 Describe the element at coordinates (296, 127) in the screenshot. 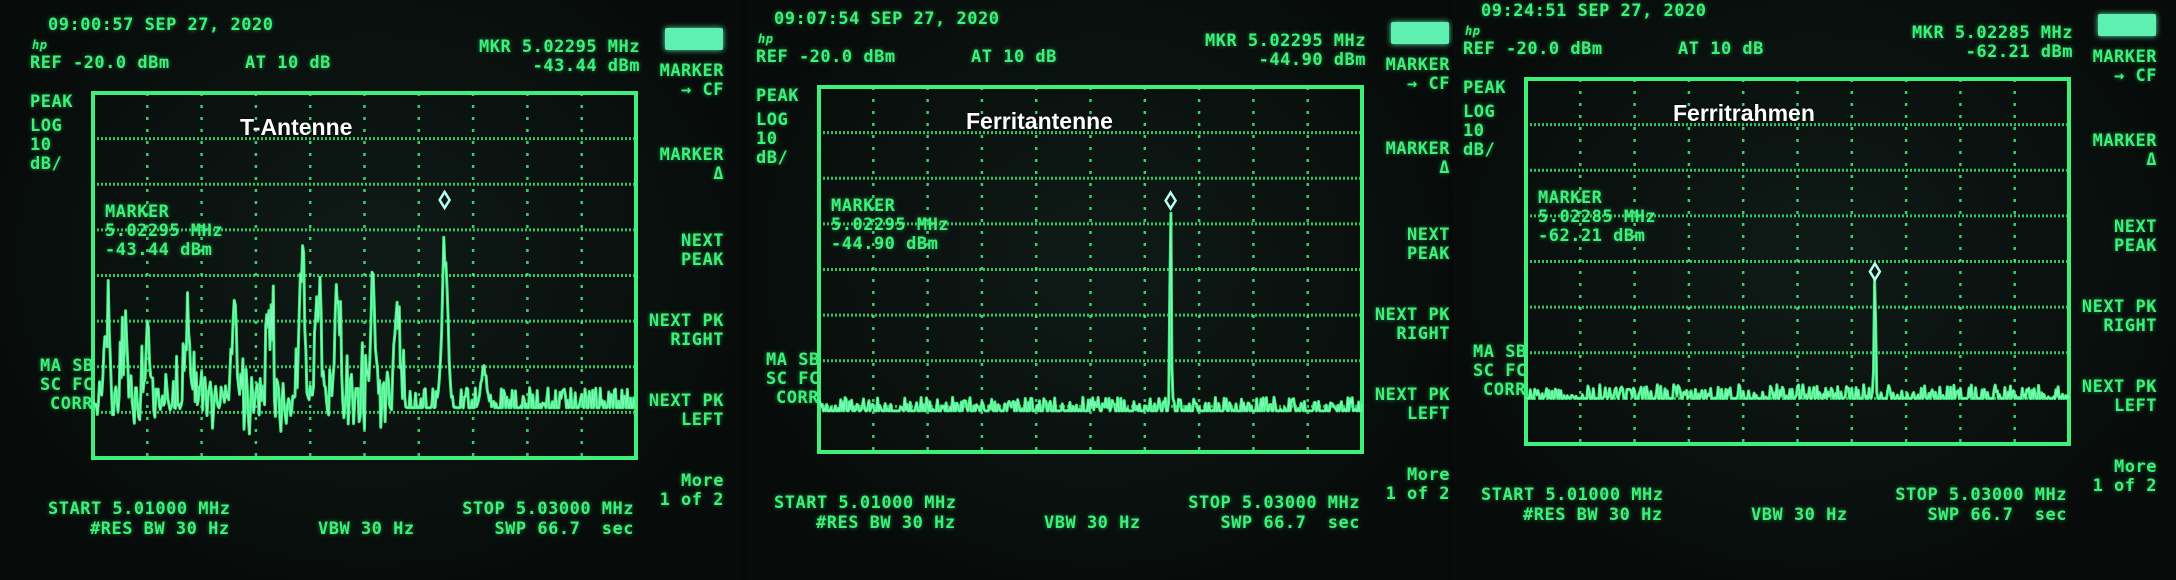

I see `antenna-title: T-Antenne` at that location.